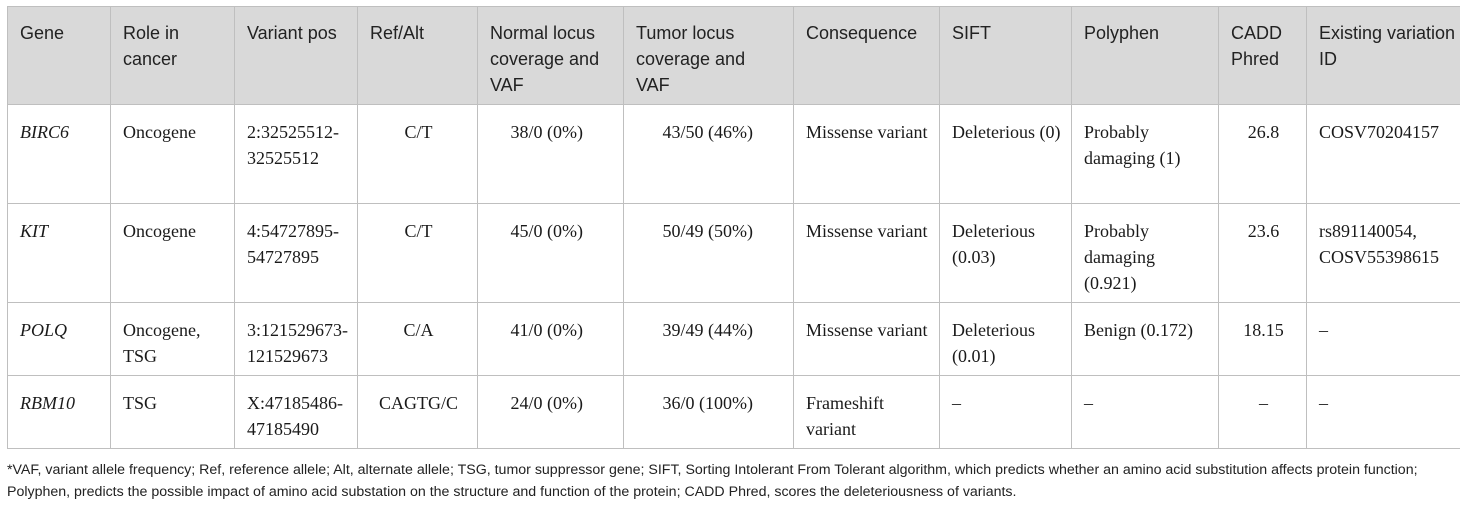 Image resolution: width=1460 pixels, height=515 pixels. What do you see at coordinates (1145, 339) in the screenshot?
I see `cell-polyphen: Benign (0.172)` at bounding box center [1145, 339].